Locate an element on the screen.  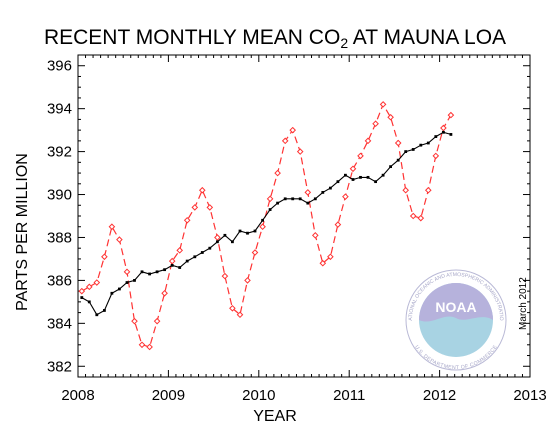
y-tick-label: 396 is located at coordinates (59, 66).